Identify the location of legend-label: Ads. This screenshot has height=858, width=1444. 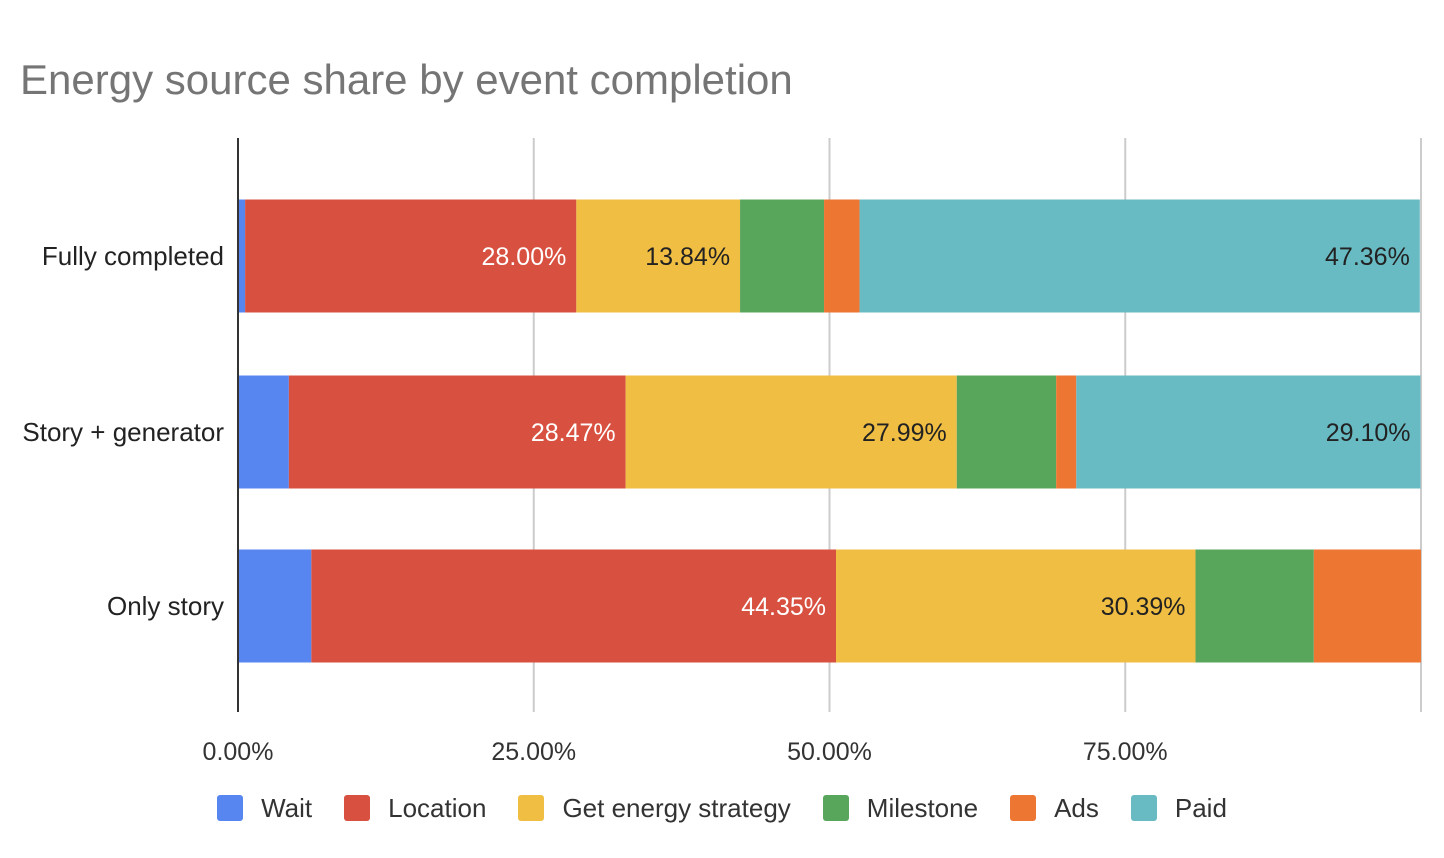
(1076, 807).